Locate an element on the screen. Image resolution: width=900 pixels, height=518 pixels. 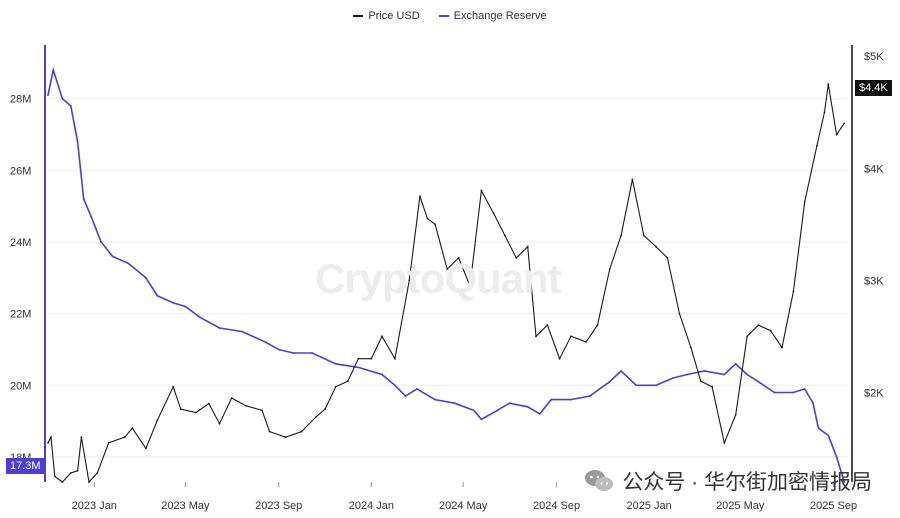
right-tick-label: $5K is located at coordinates (874, 57).